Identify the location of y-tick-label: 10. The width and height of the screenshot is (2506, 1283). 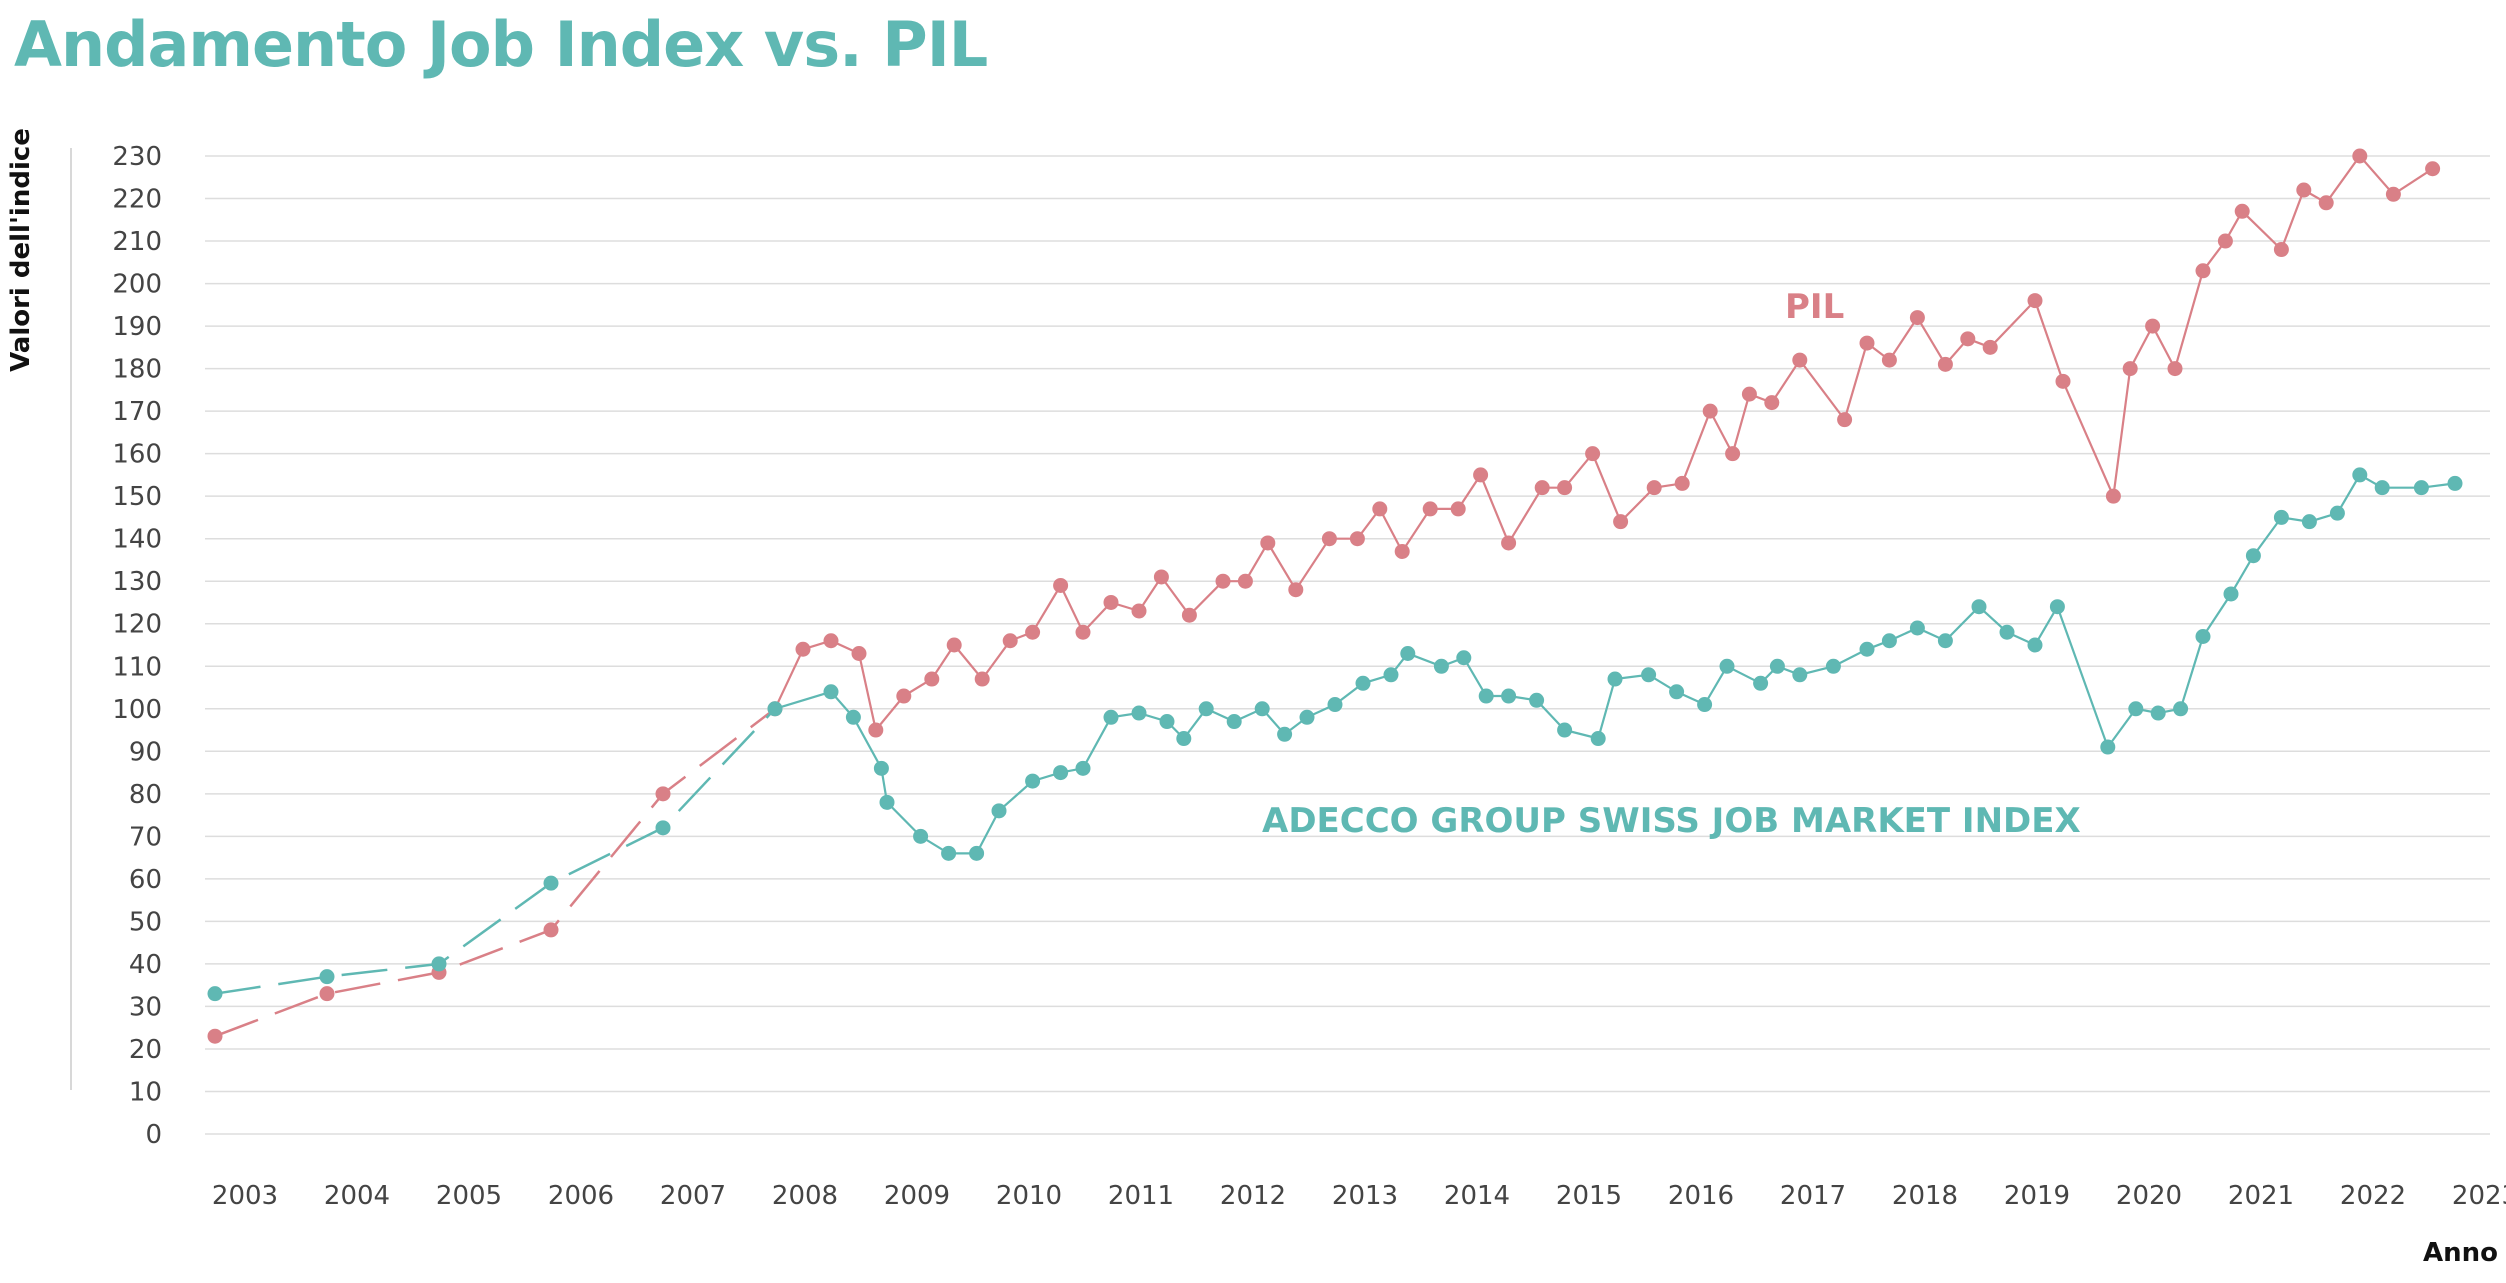
(145, 1092).